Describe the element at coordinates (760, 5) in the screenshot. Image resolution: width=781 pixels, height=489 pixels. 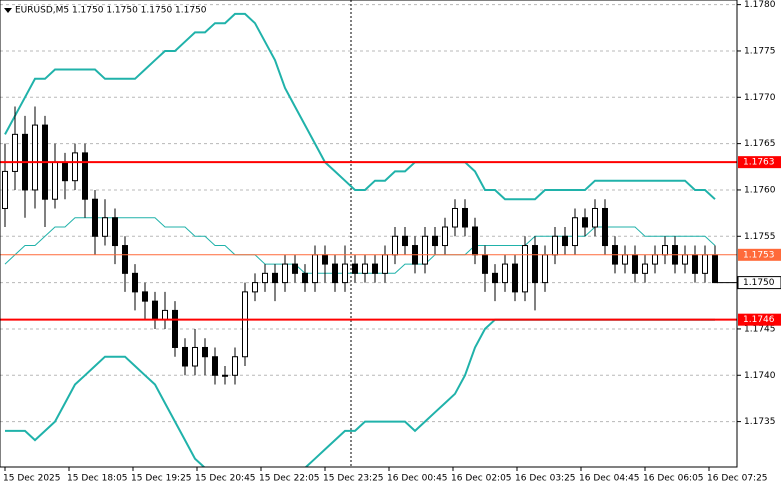
I see `y-tick-label: 1.1780` at that location.